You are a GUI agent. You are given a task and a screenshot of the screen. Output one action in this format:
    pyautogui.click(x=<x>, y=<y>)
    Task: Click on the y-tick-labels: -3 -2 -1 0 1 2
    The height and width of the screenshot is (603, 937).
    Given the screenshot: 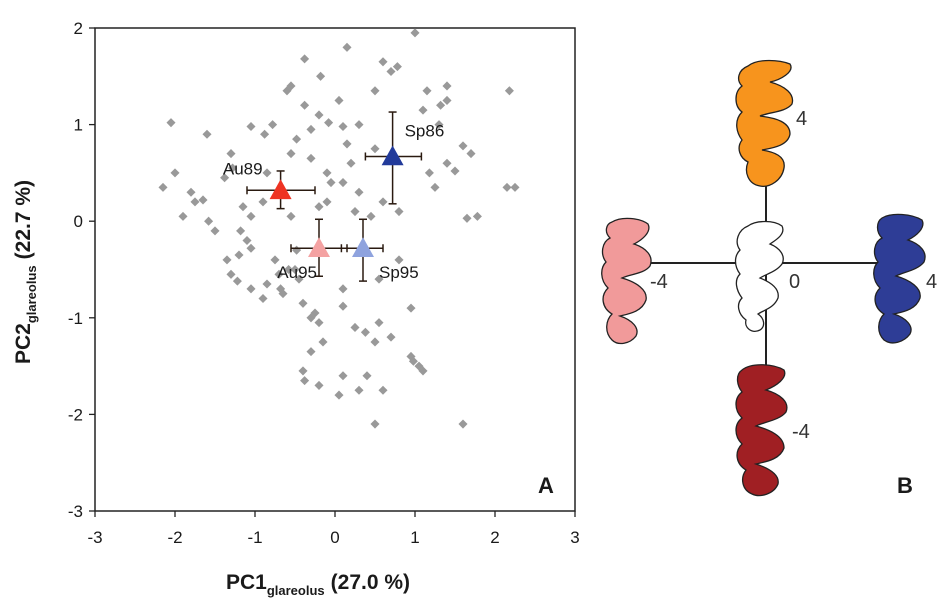 What is the action you would take?
    pyautogui.click(x=75, y=270)
    